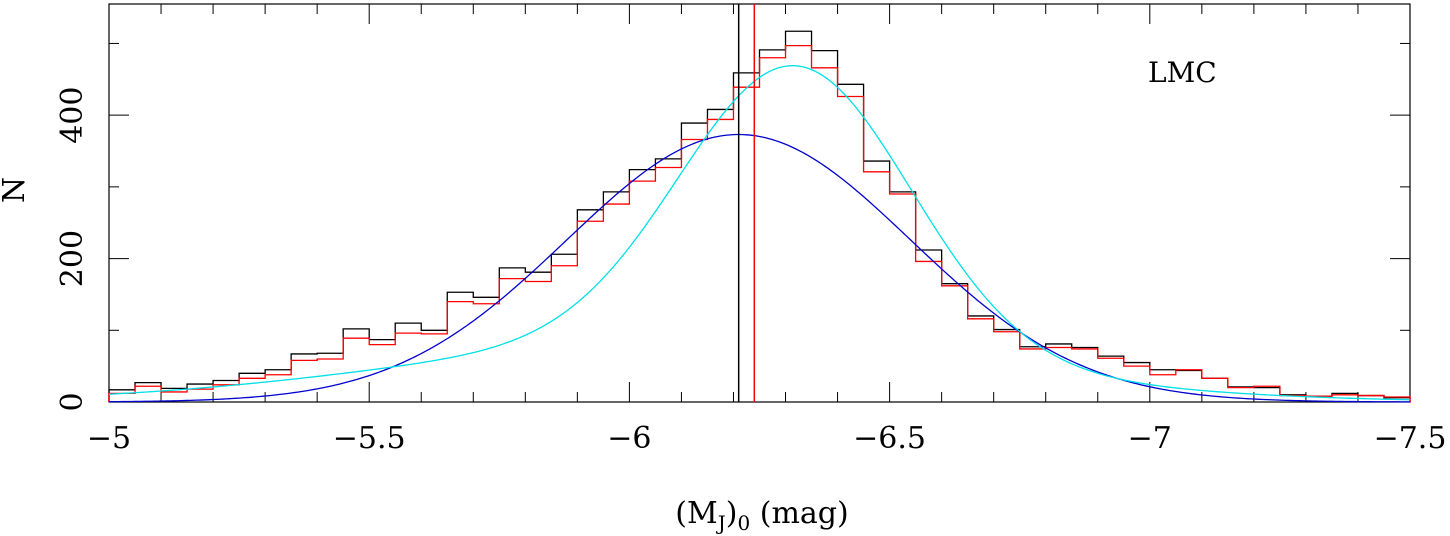 The height and width of the screenshot is (536, 1450). I want to click on x-axis-label-mid: ), so click(732, 513).